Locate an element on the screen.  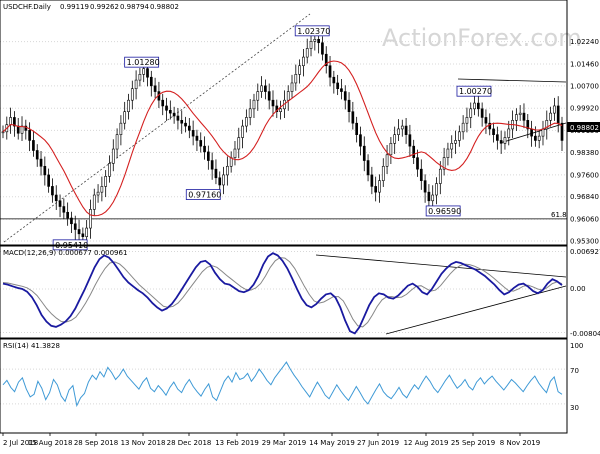
macd-lower-trendline is located at coordinates (476, 310).